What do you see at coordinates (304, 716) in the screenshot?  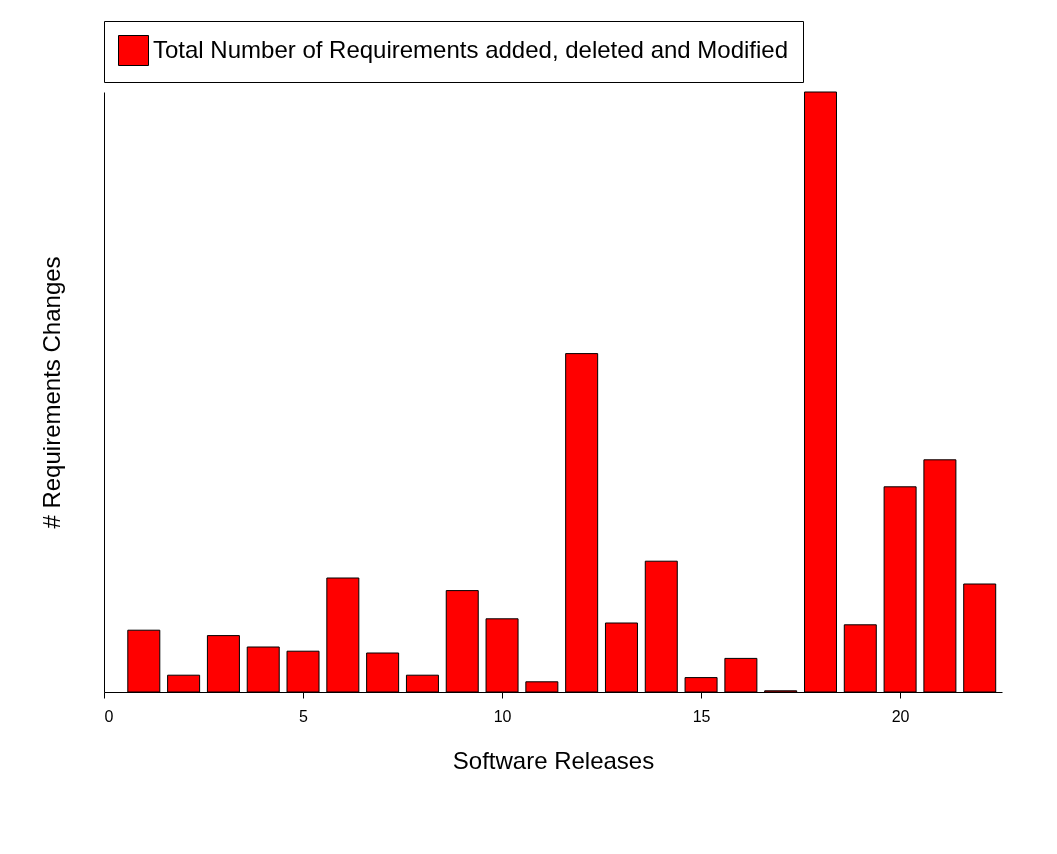 I see `x-tick-label: 5` at bounding box center [304, 716].